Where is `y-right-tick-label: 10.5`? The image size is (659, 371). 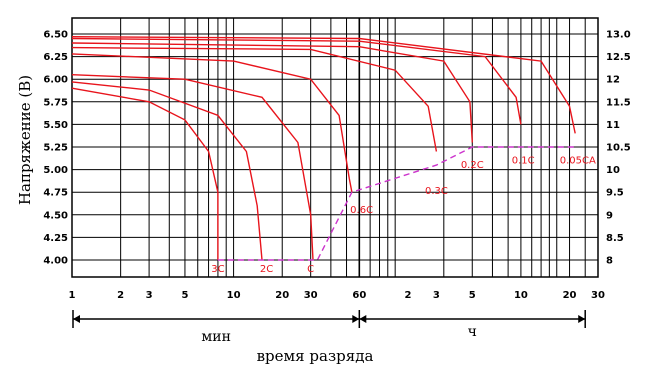
y-right-tick-label: 10.5 is located at coordinates (618, 148).